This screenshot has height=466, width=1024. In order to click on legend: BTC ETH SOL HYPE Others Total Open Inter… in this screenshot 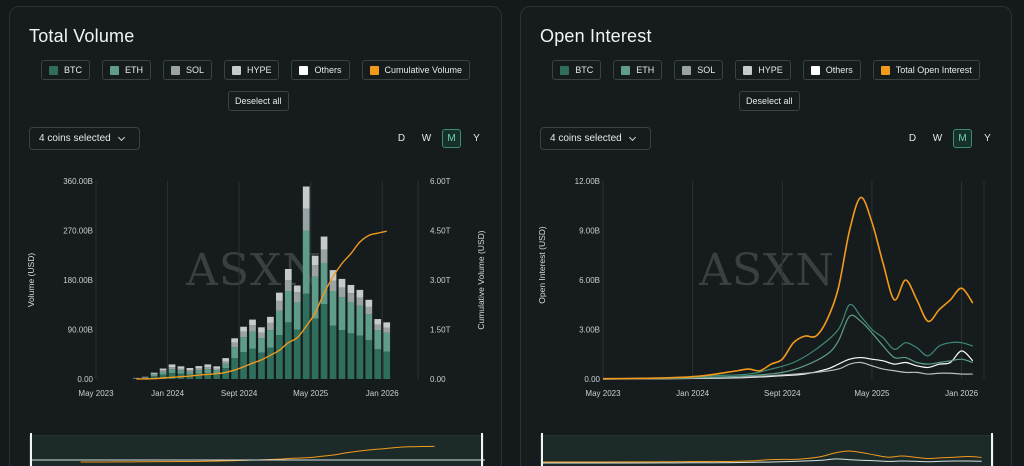, I will do `click(766, 70)`.